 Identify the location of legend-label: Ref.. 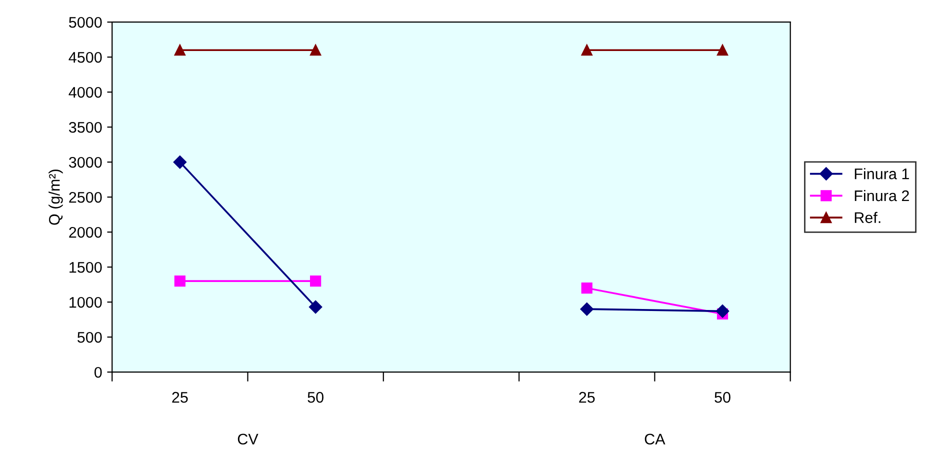
(867, 218).